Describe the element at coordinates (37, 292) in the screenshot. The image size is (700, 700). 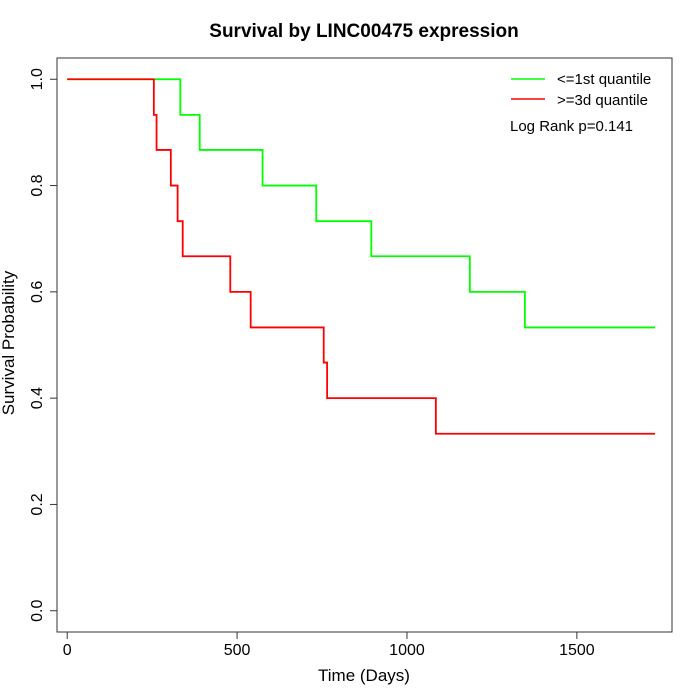
I see `y-tick-label: 0.6` at that location.